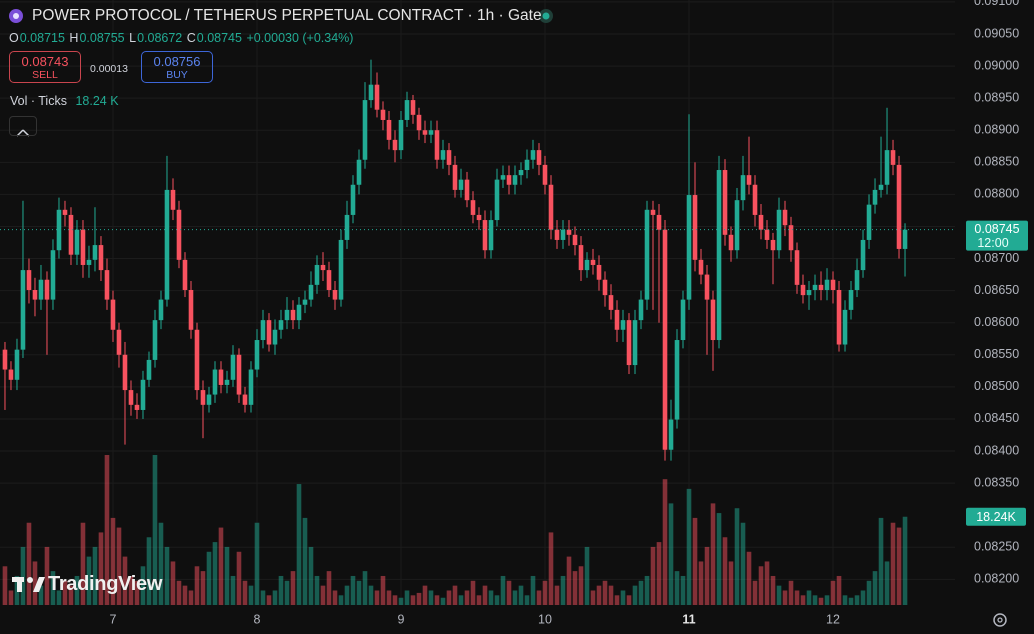 This screenshot has width=1034, height=634. What do you see at coordinates (177, 61) in the screenshot?
I see `buy-price: 0.08756` at bounding box center [177, 61].